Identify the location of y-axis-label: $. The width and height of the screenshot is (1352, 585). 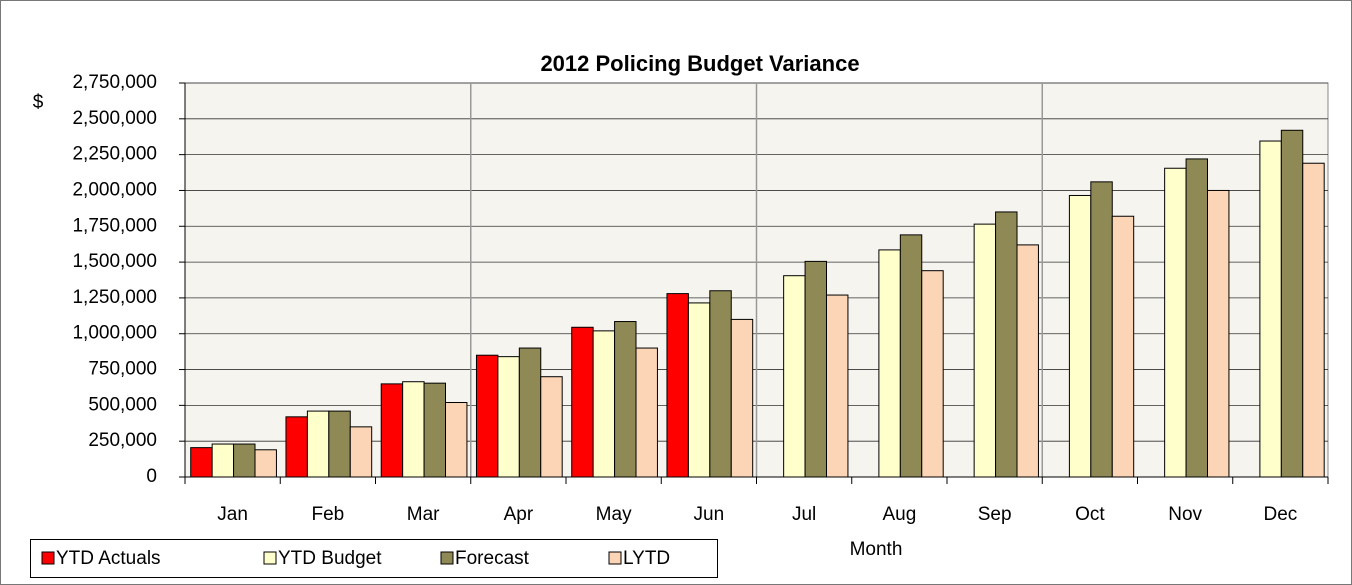
(38, 102).